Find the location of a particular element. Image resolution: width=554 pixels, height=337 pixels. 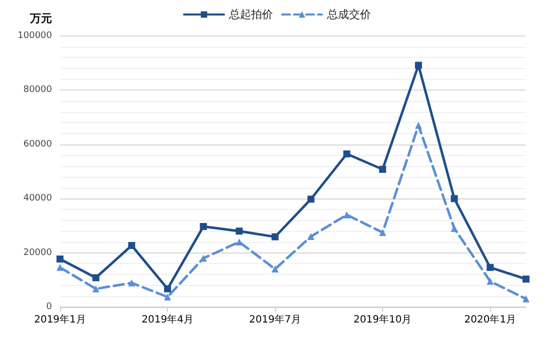

y-tick-label: 80000 is located at coordinates (37, 90).